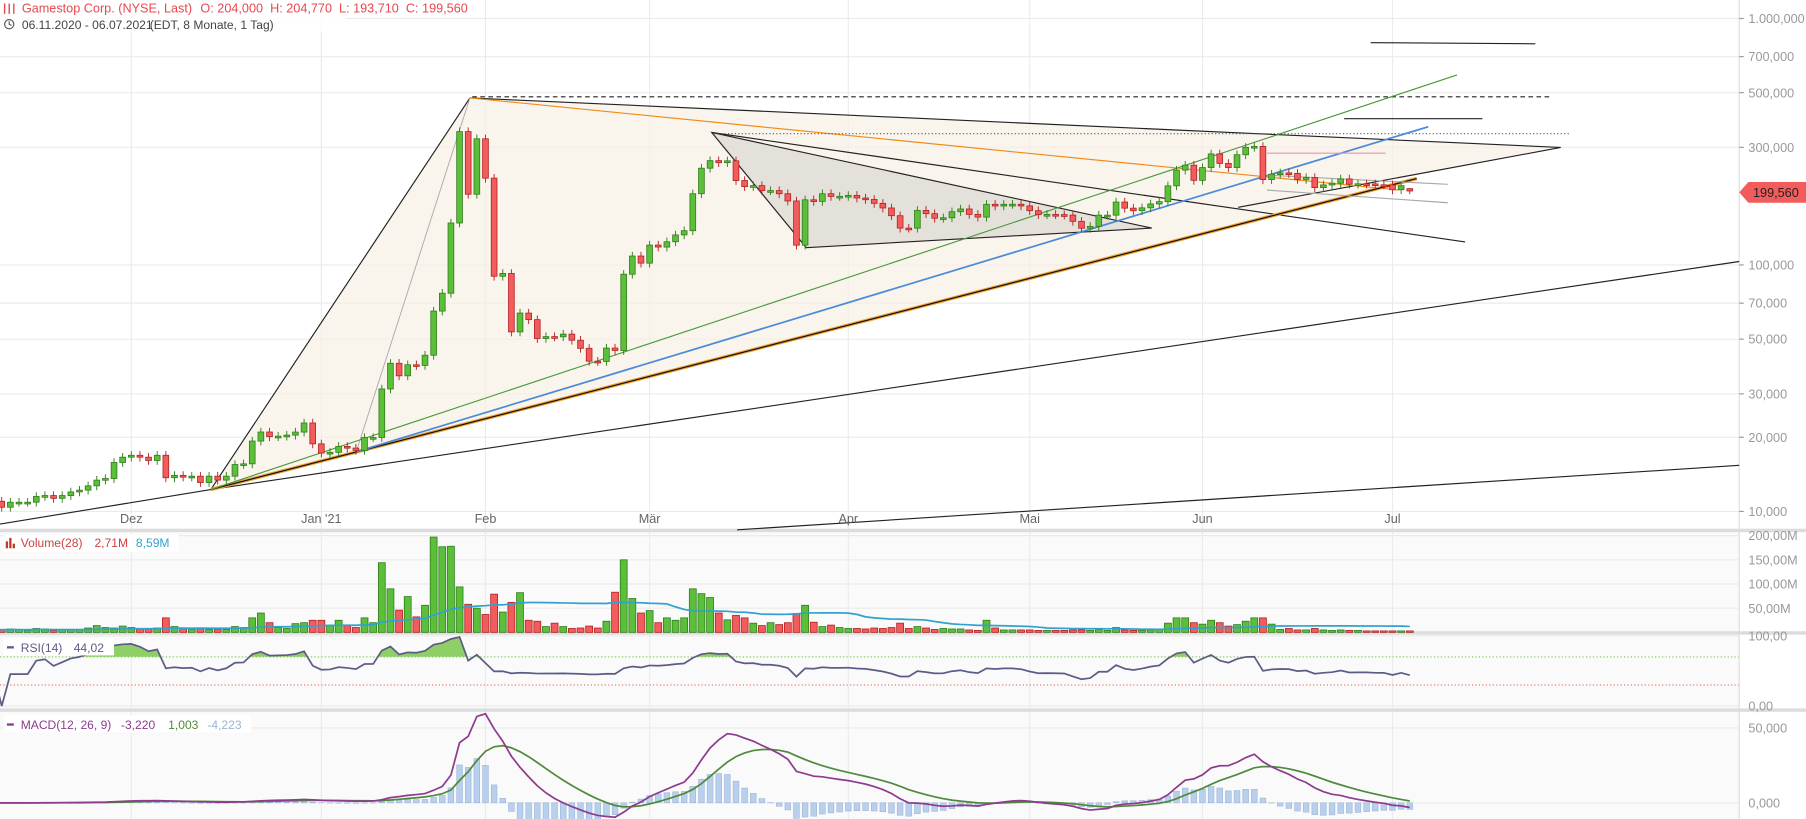  I want to click on y-tick-label: 100,000, so click(1771, 266).